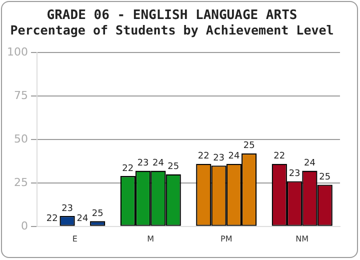  What do you see at coordinates (204, 157) in the screenshot?
I see `series-label: 22` at bounding box center [204, 157].